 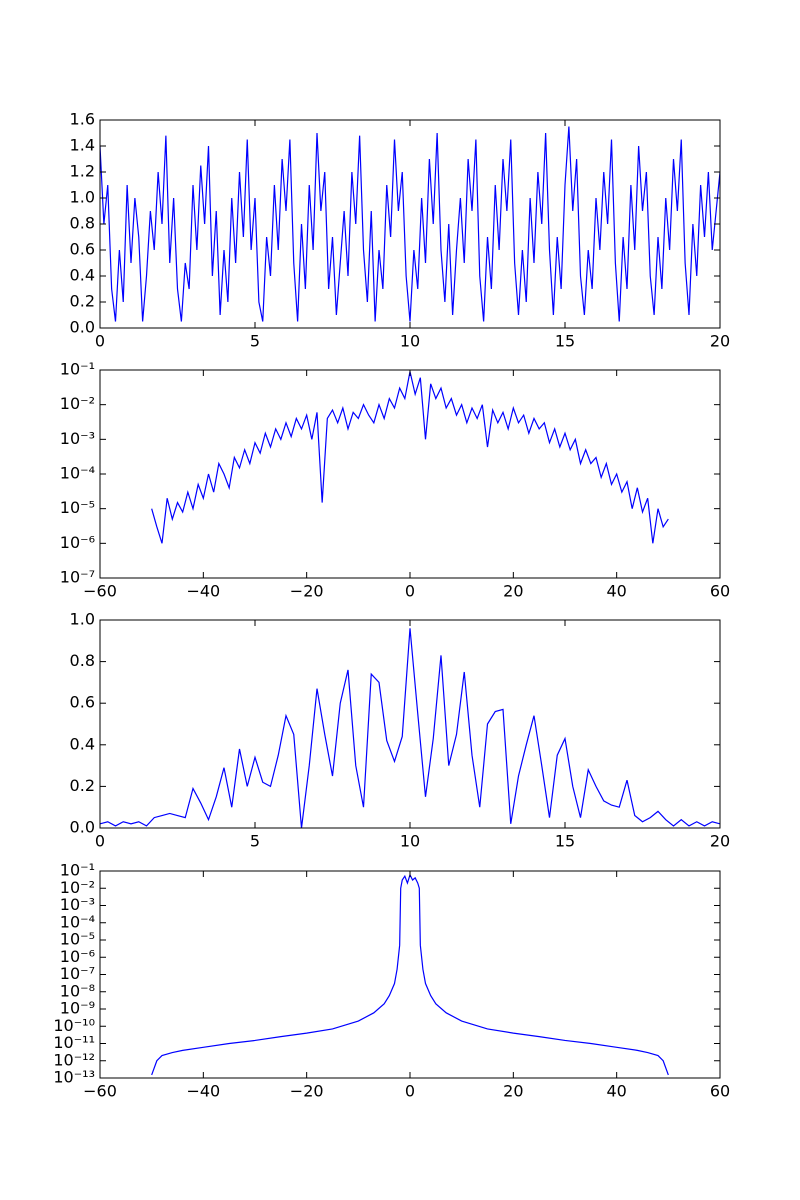 I want to click on y-tick-label: 10⁻¹⁰, so click(x=74, y=1025).